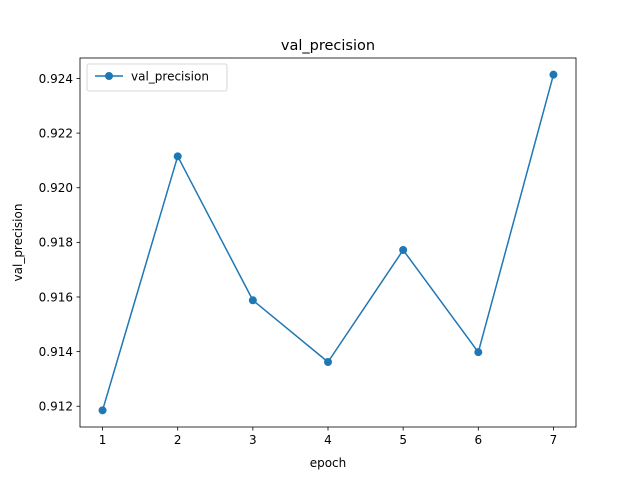 The width and height of the screenshot is (640, 480). I want to click on y-tick-label: 0.918, so click(56, 243).